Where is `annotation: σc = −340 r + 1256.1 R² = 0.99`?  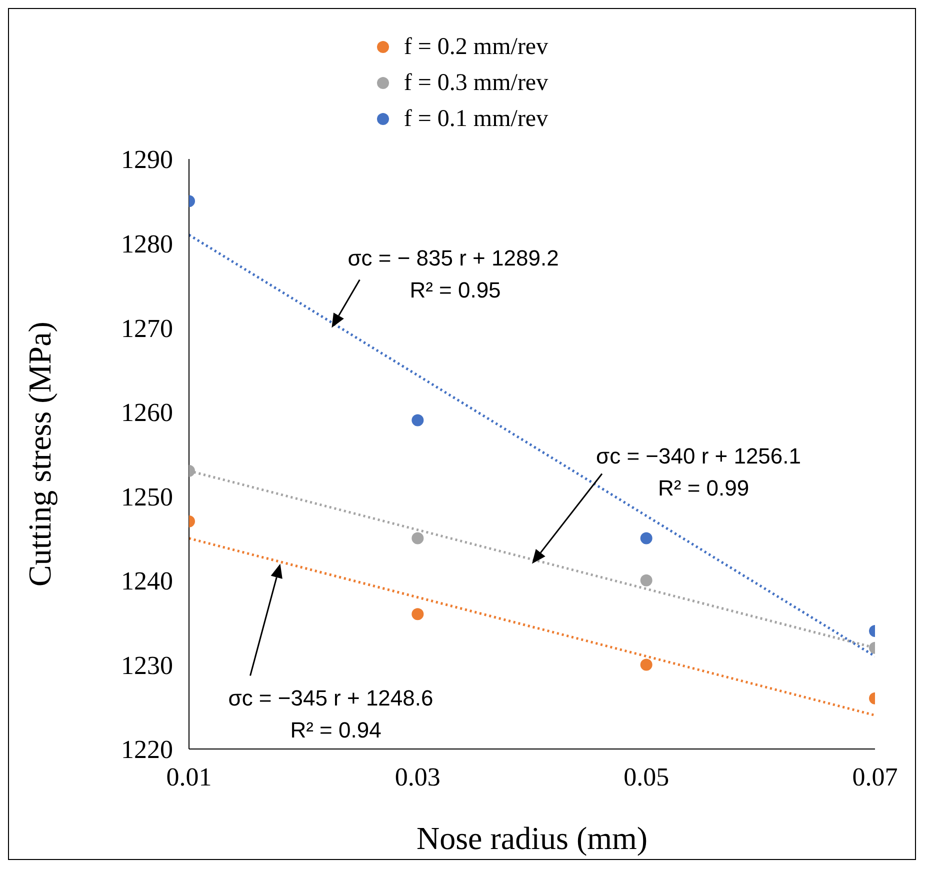 annotation: σc = −340 r + 1256.1 R² = 0.99 is located at coordinates (699, 472).